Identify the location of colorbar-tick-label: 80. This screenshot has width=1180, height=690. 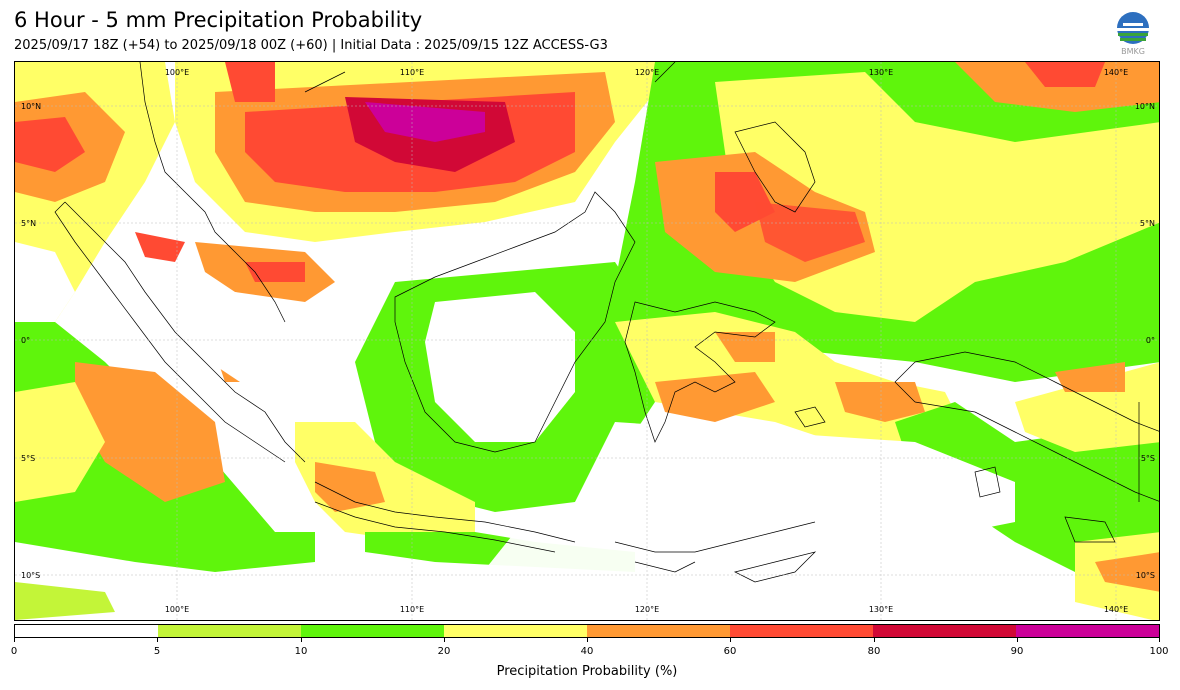
(874, 651).